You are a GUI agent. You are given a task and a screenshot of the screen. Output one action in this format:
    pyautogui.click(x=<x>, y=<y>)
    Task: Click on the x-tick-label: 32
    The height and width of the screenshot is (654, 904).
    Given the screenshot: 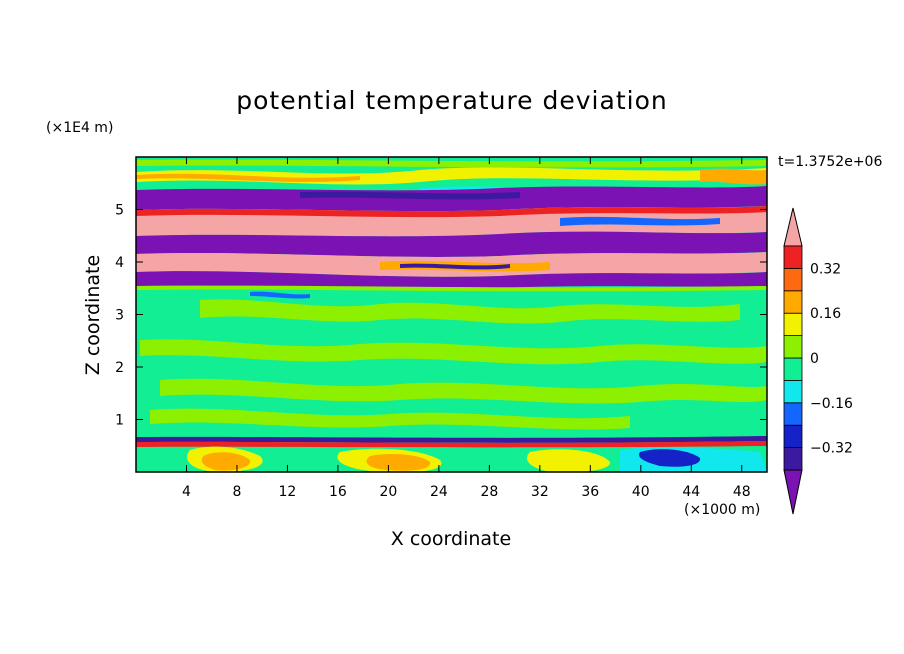 What is the action you would take?
    pyautogui.click(x=540, y=492)
    